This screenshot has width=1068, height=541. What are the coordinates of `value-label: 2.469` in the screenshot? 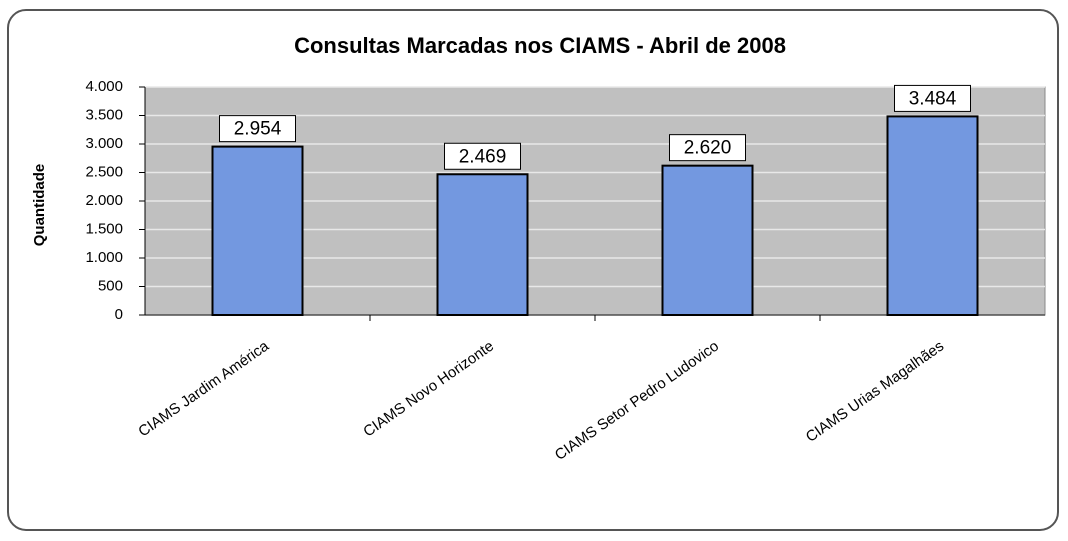 It's located at (483, 156).